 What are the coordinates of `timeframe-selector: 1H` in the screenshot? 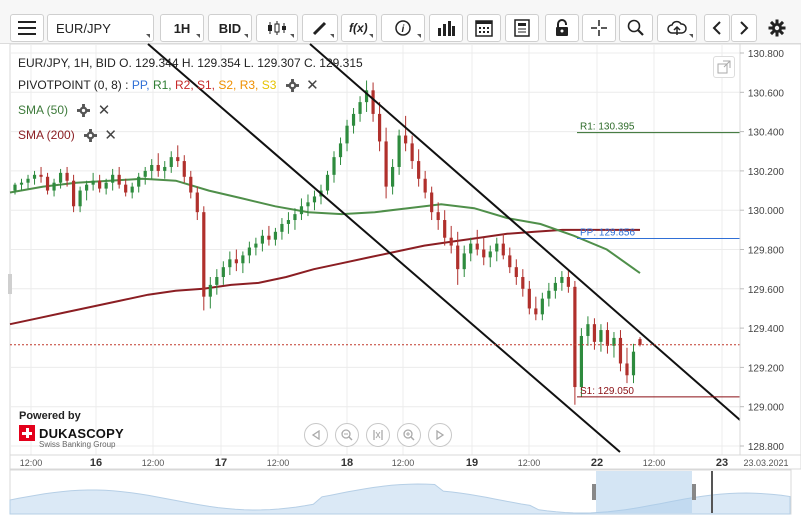 It's located at (182, 28).